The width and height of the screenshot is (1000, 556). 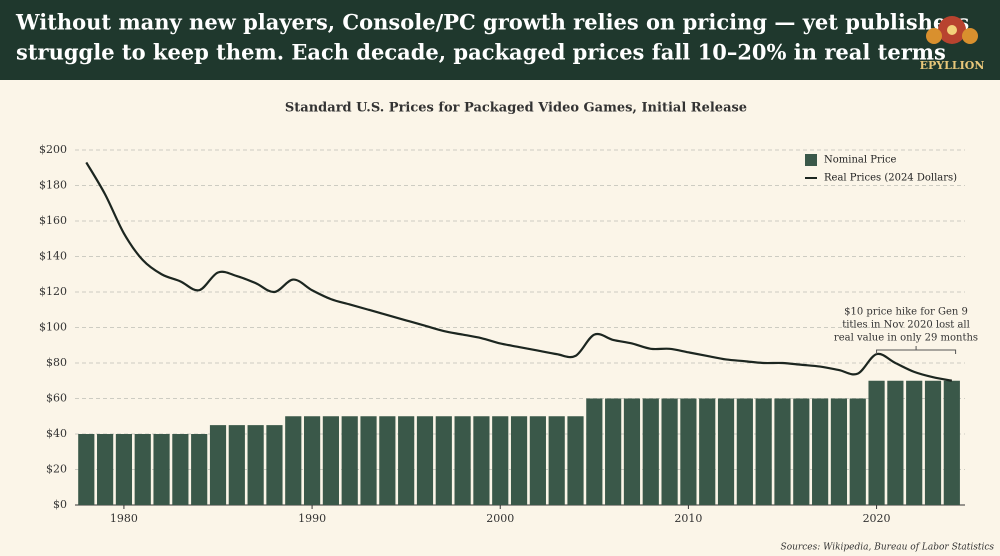 What do you see at coordinates (56, 469) in the screenshot?
I see `y-tick-label: $20` at bounding box center [56, 469].